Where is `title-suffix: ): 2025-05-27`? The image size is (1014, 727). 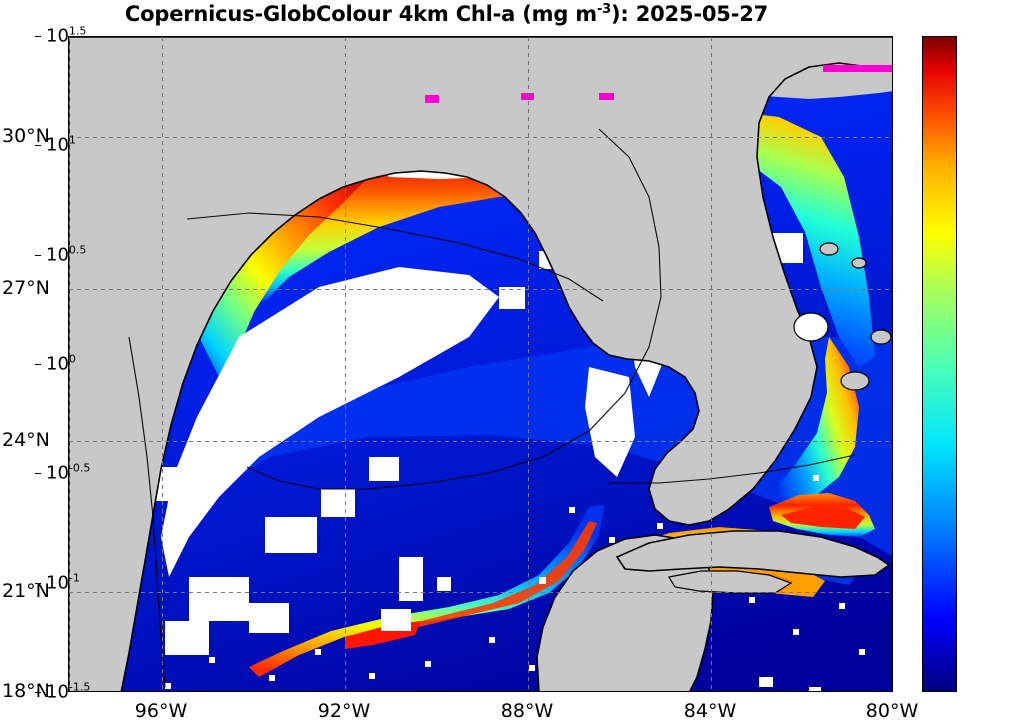
title-suffix: ): 2025-05-27 is located at coordinates (690, 14).